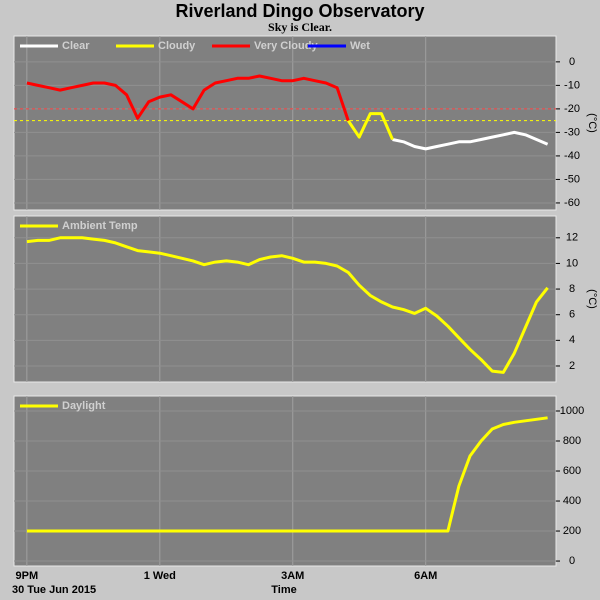 The height and width of the screenshot is (600, 600). What do you see at coordinates (572, 132) in the screenshot?
I see `y-tick-label: -30` at bounding box center [572, 132].